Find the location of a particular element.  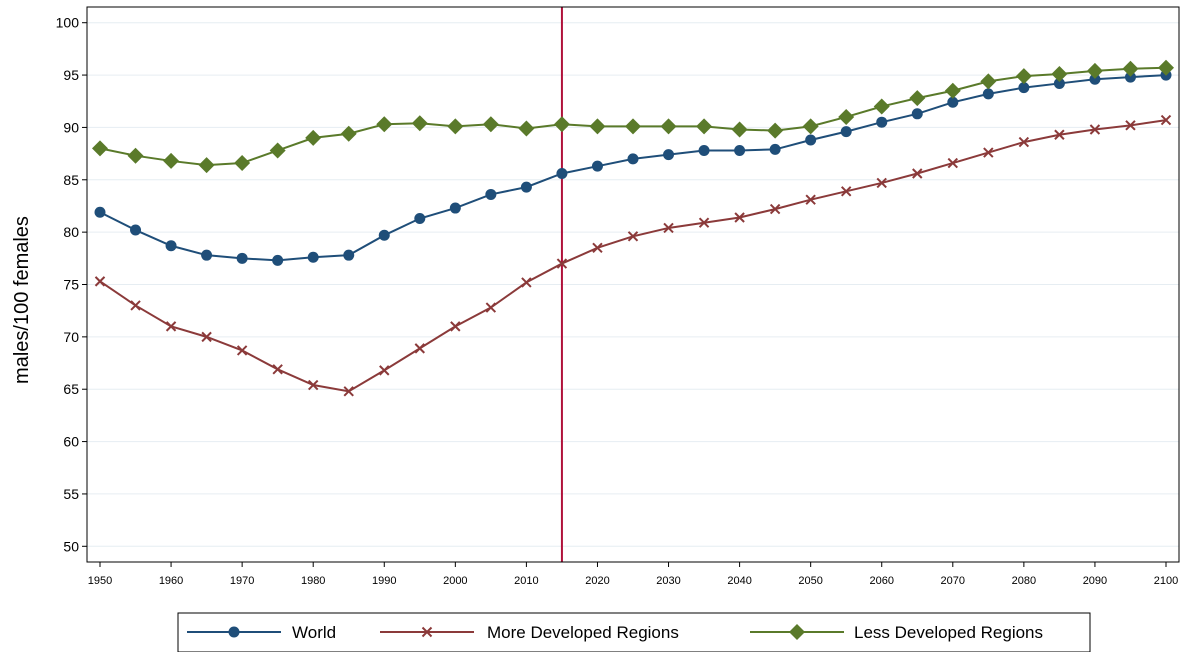

y-tick-label: 60 is located at coordinates (71, 442).